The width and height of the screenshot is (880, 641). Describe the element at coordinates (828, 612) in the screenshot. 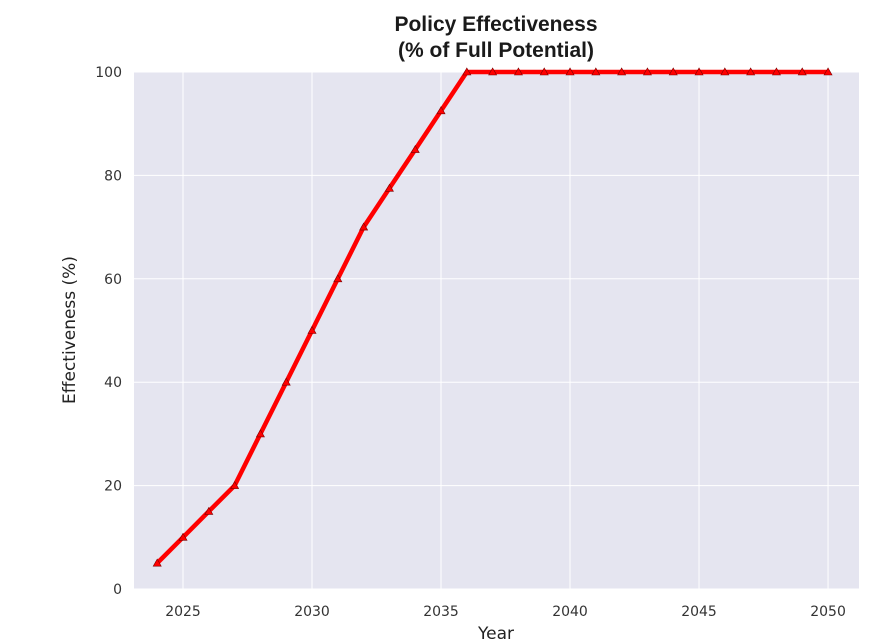

I see `x-tick-label: 2050` at that location.